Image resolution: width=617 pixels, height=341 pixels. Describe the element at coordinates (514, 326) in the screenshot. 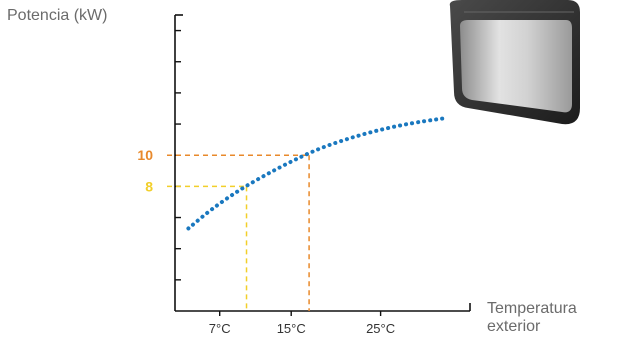

I see `x-axis-label-line2: exterior` at that location.